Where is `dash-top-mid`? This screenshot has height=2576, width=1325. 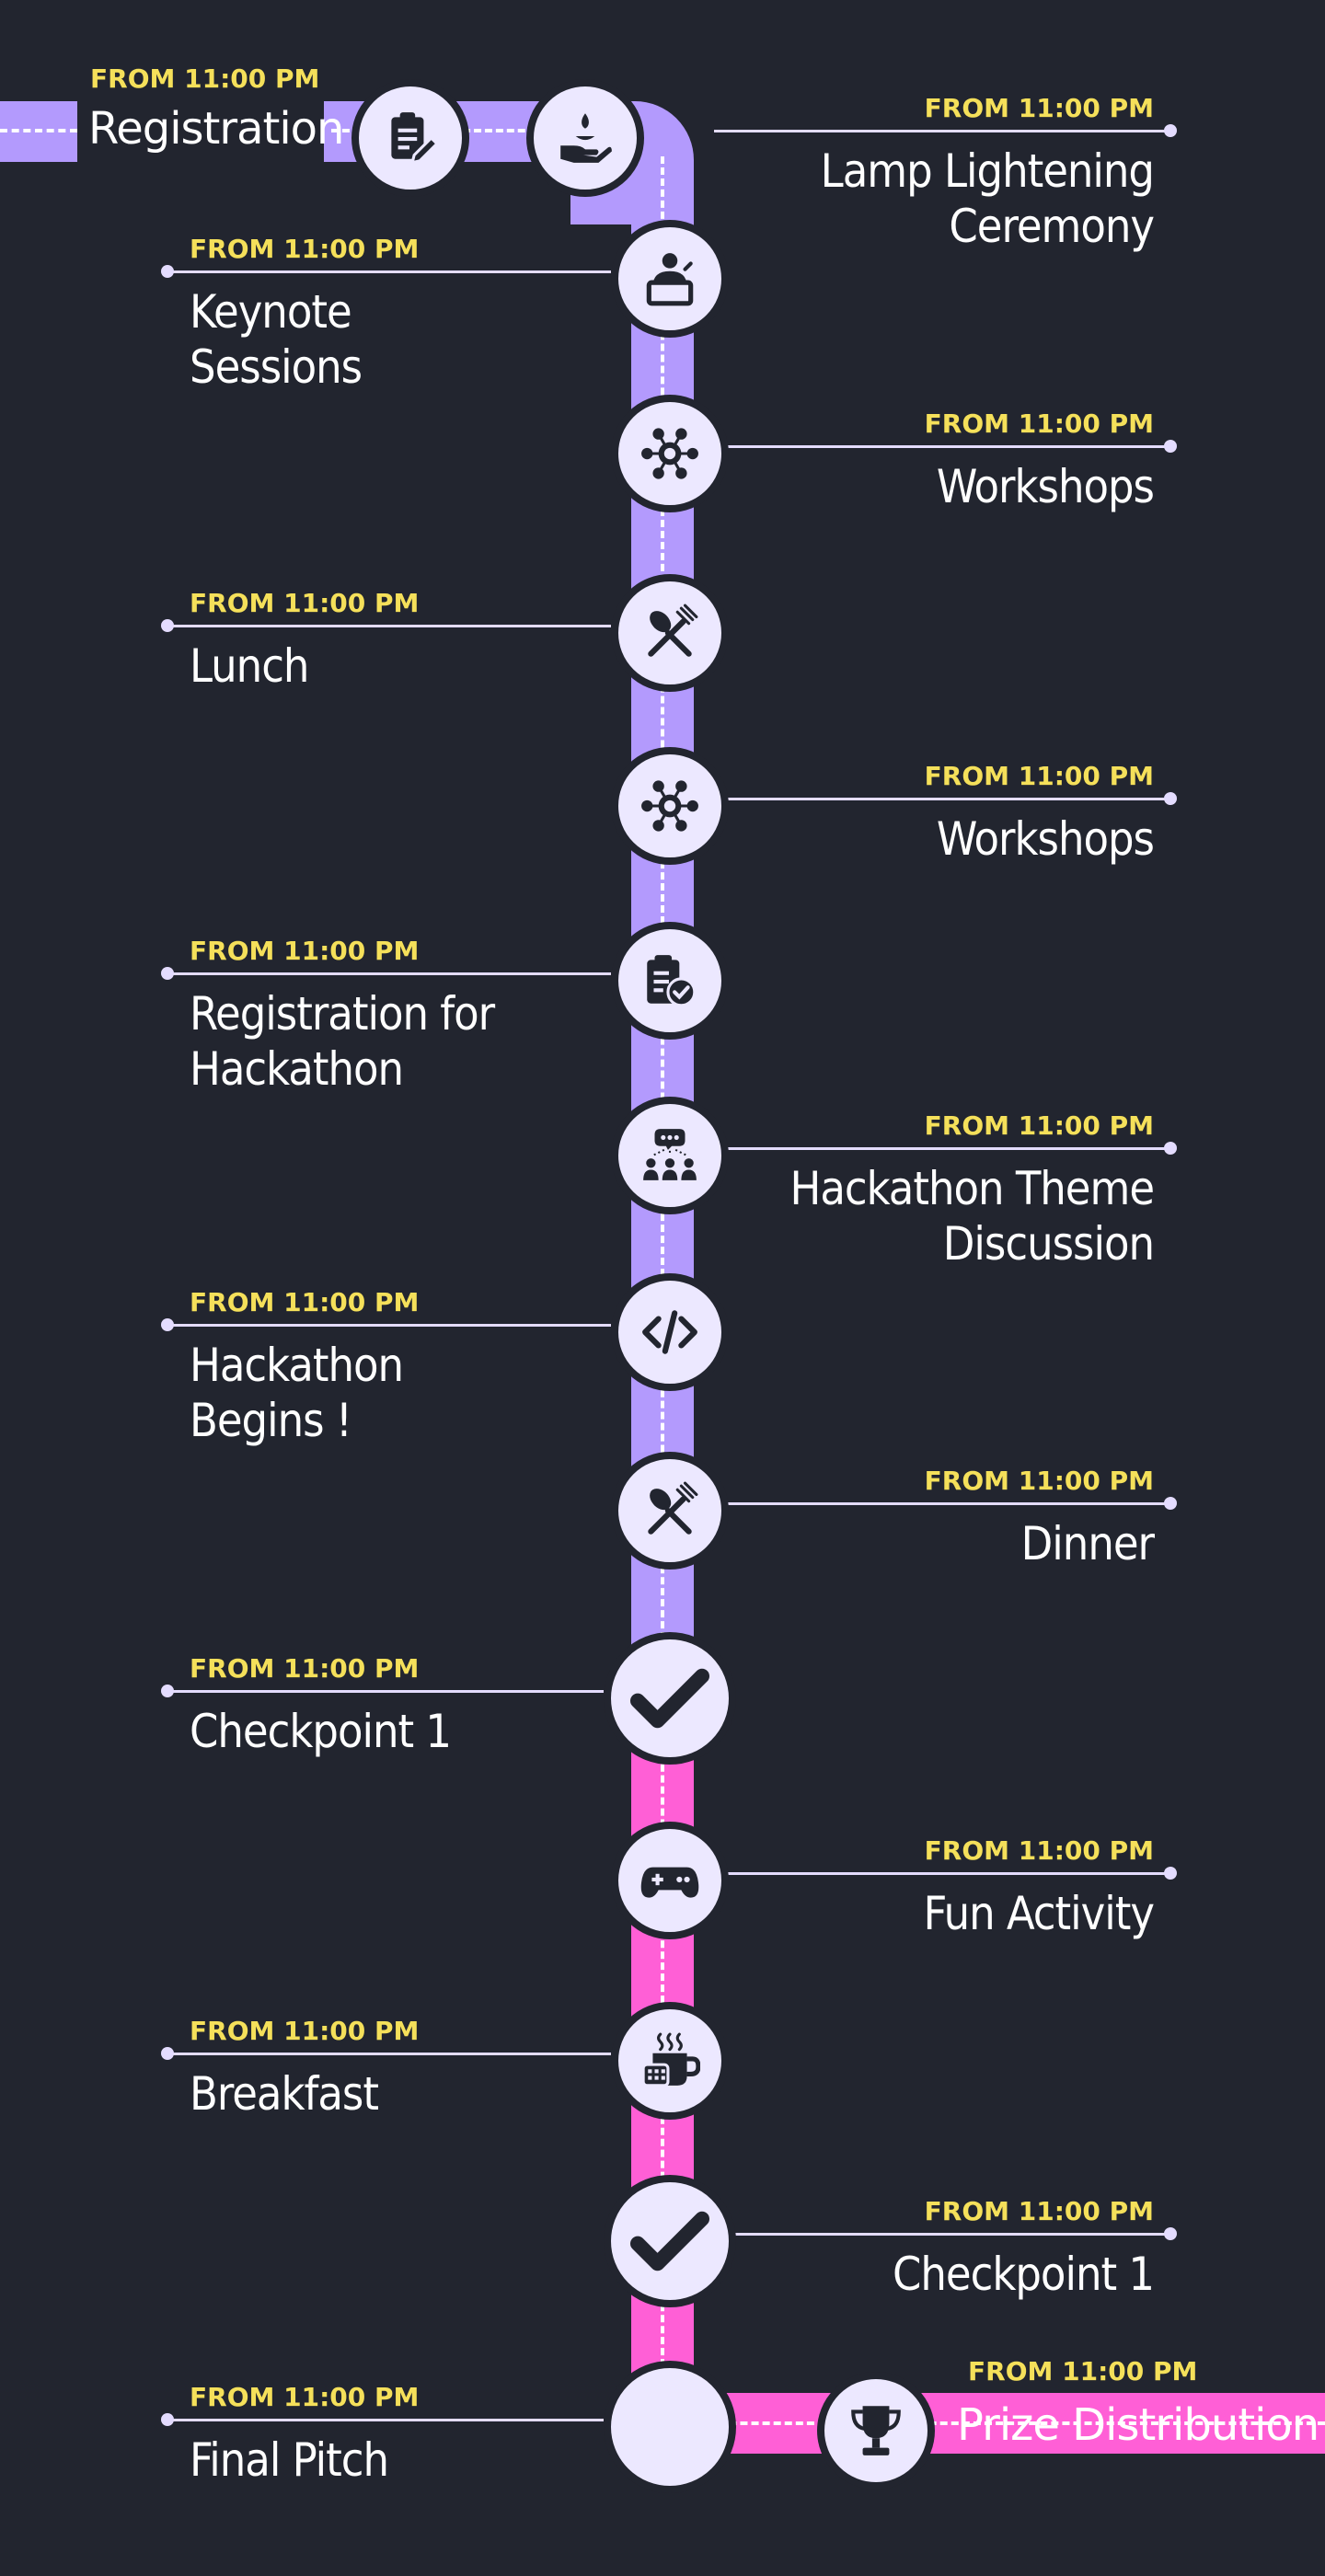 dash-top-mid is located at coordinates (483, 130).